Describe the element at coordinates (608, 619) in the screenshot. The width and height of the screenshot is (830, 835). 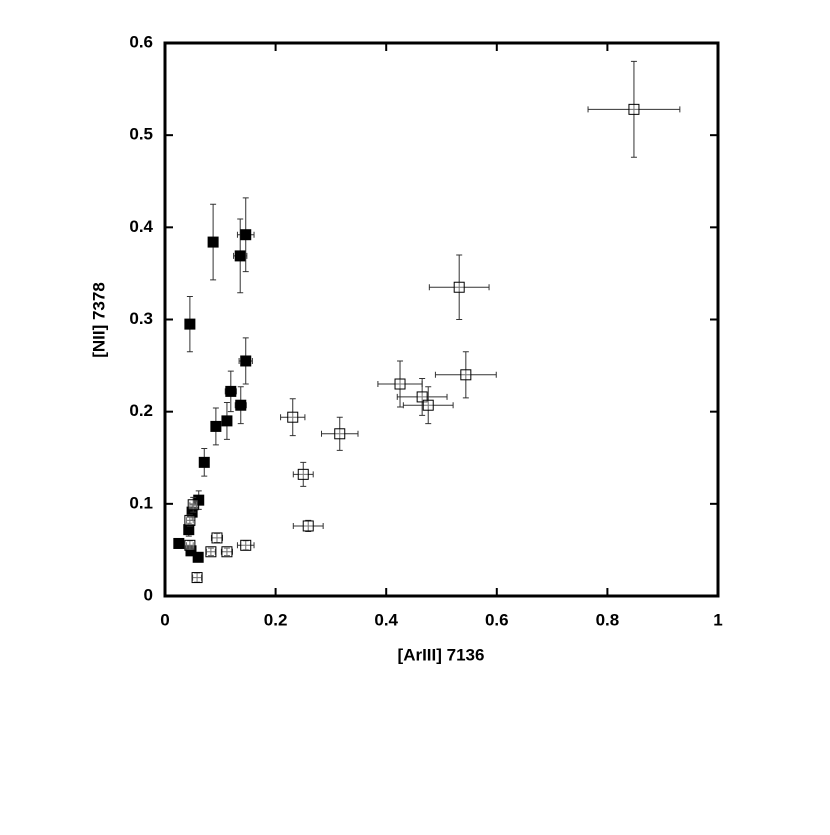
I see `x-tick-label: 0.8` at that location.